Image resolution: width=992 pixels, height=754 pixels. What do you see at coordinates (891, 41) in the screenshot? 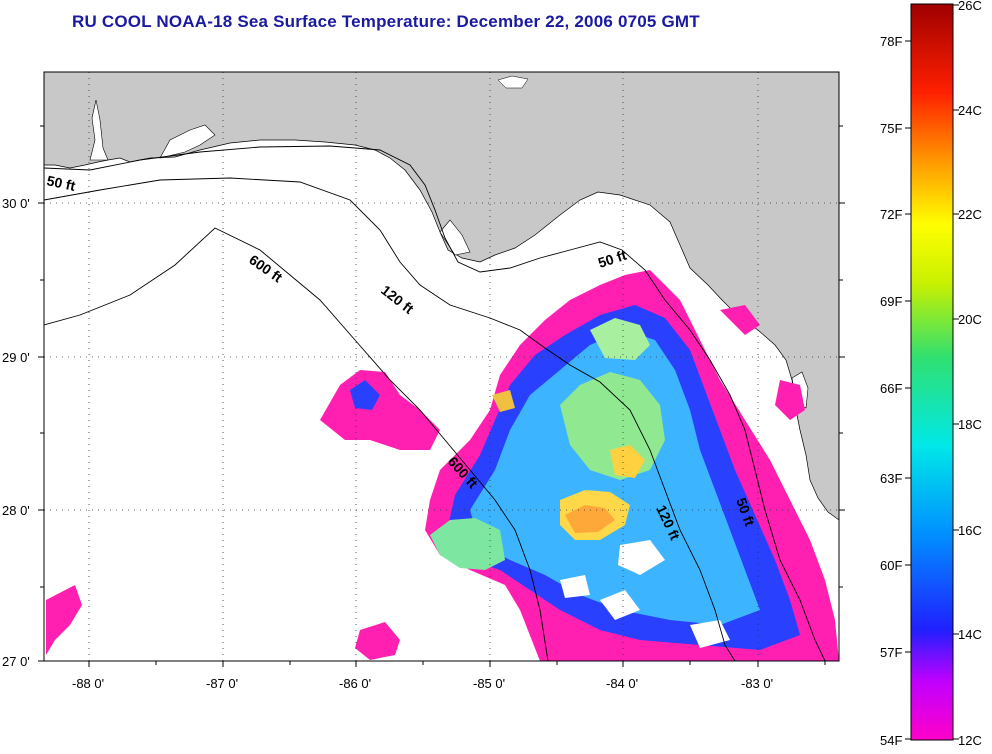
I see `cb-f-78: 78F` at bounding box center [891, 41].